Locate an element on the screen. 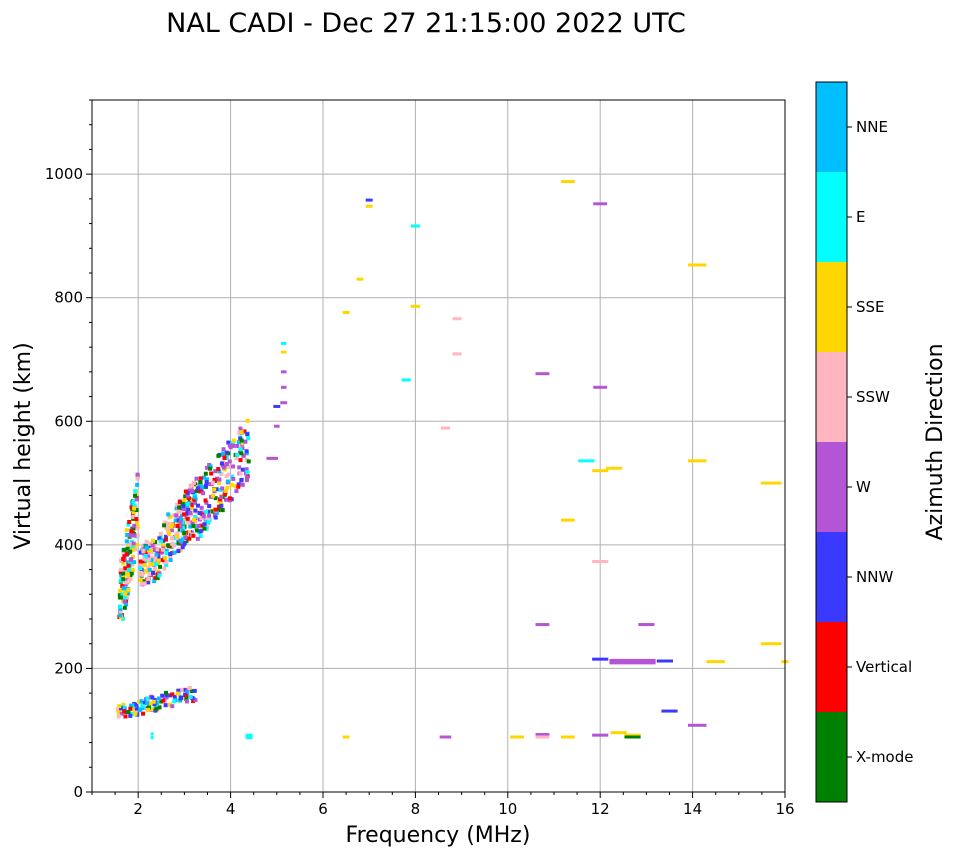  colorbar-label: SSW is located at coordinates (873, 397).